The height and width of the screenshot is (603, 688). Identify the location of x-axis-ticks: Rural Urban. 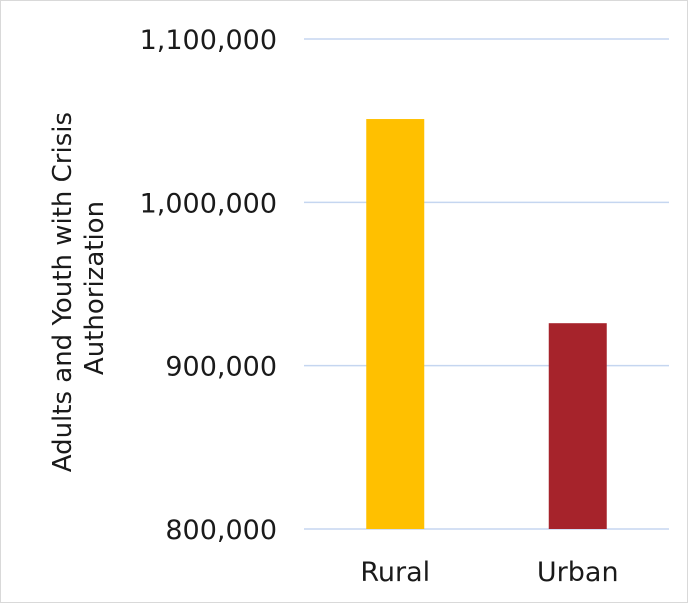
(489, 572).